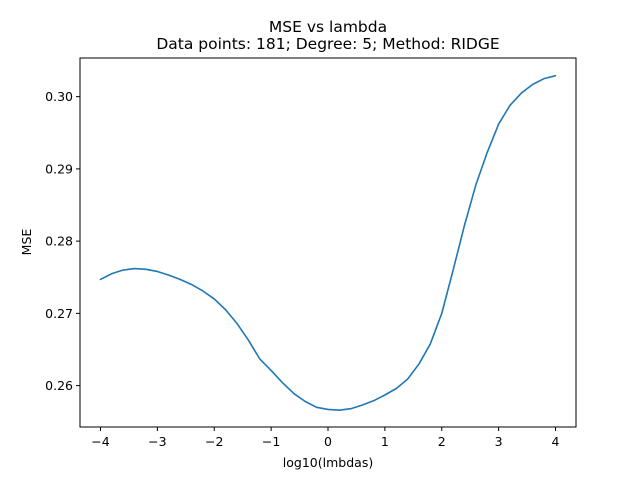  What do you see at coordinates (328, 27) in the screenshot?
I see `chart-title: MSE vs lambda` at bounding box center [328, 27].